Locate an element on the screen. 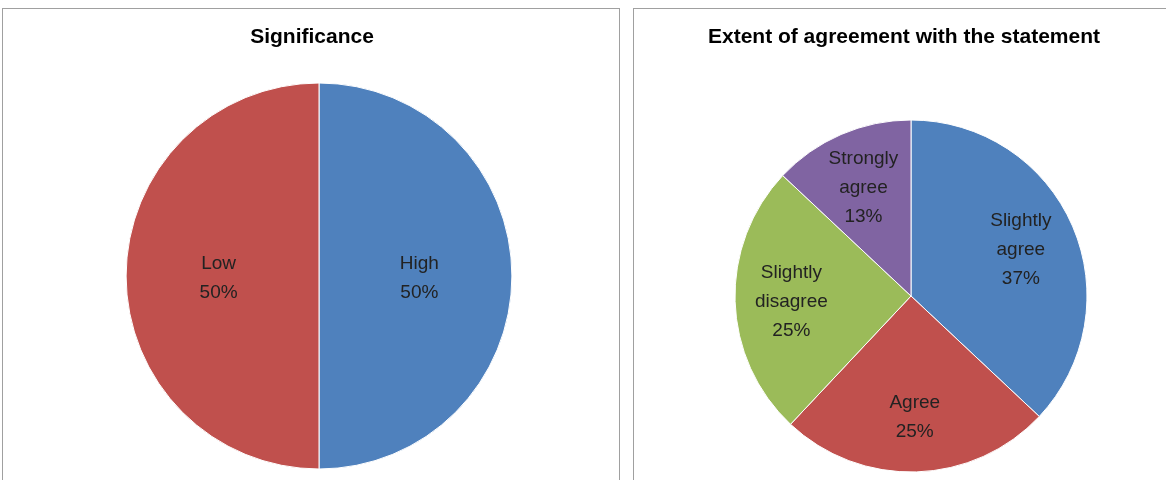 The width and height of the screenshot is (1166, 480). slice-label: High is located at coordinates (419, 261).